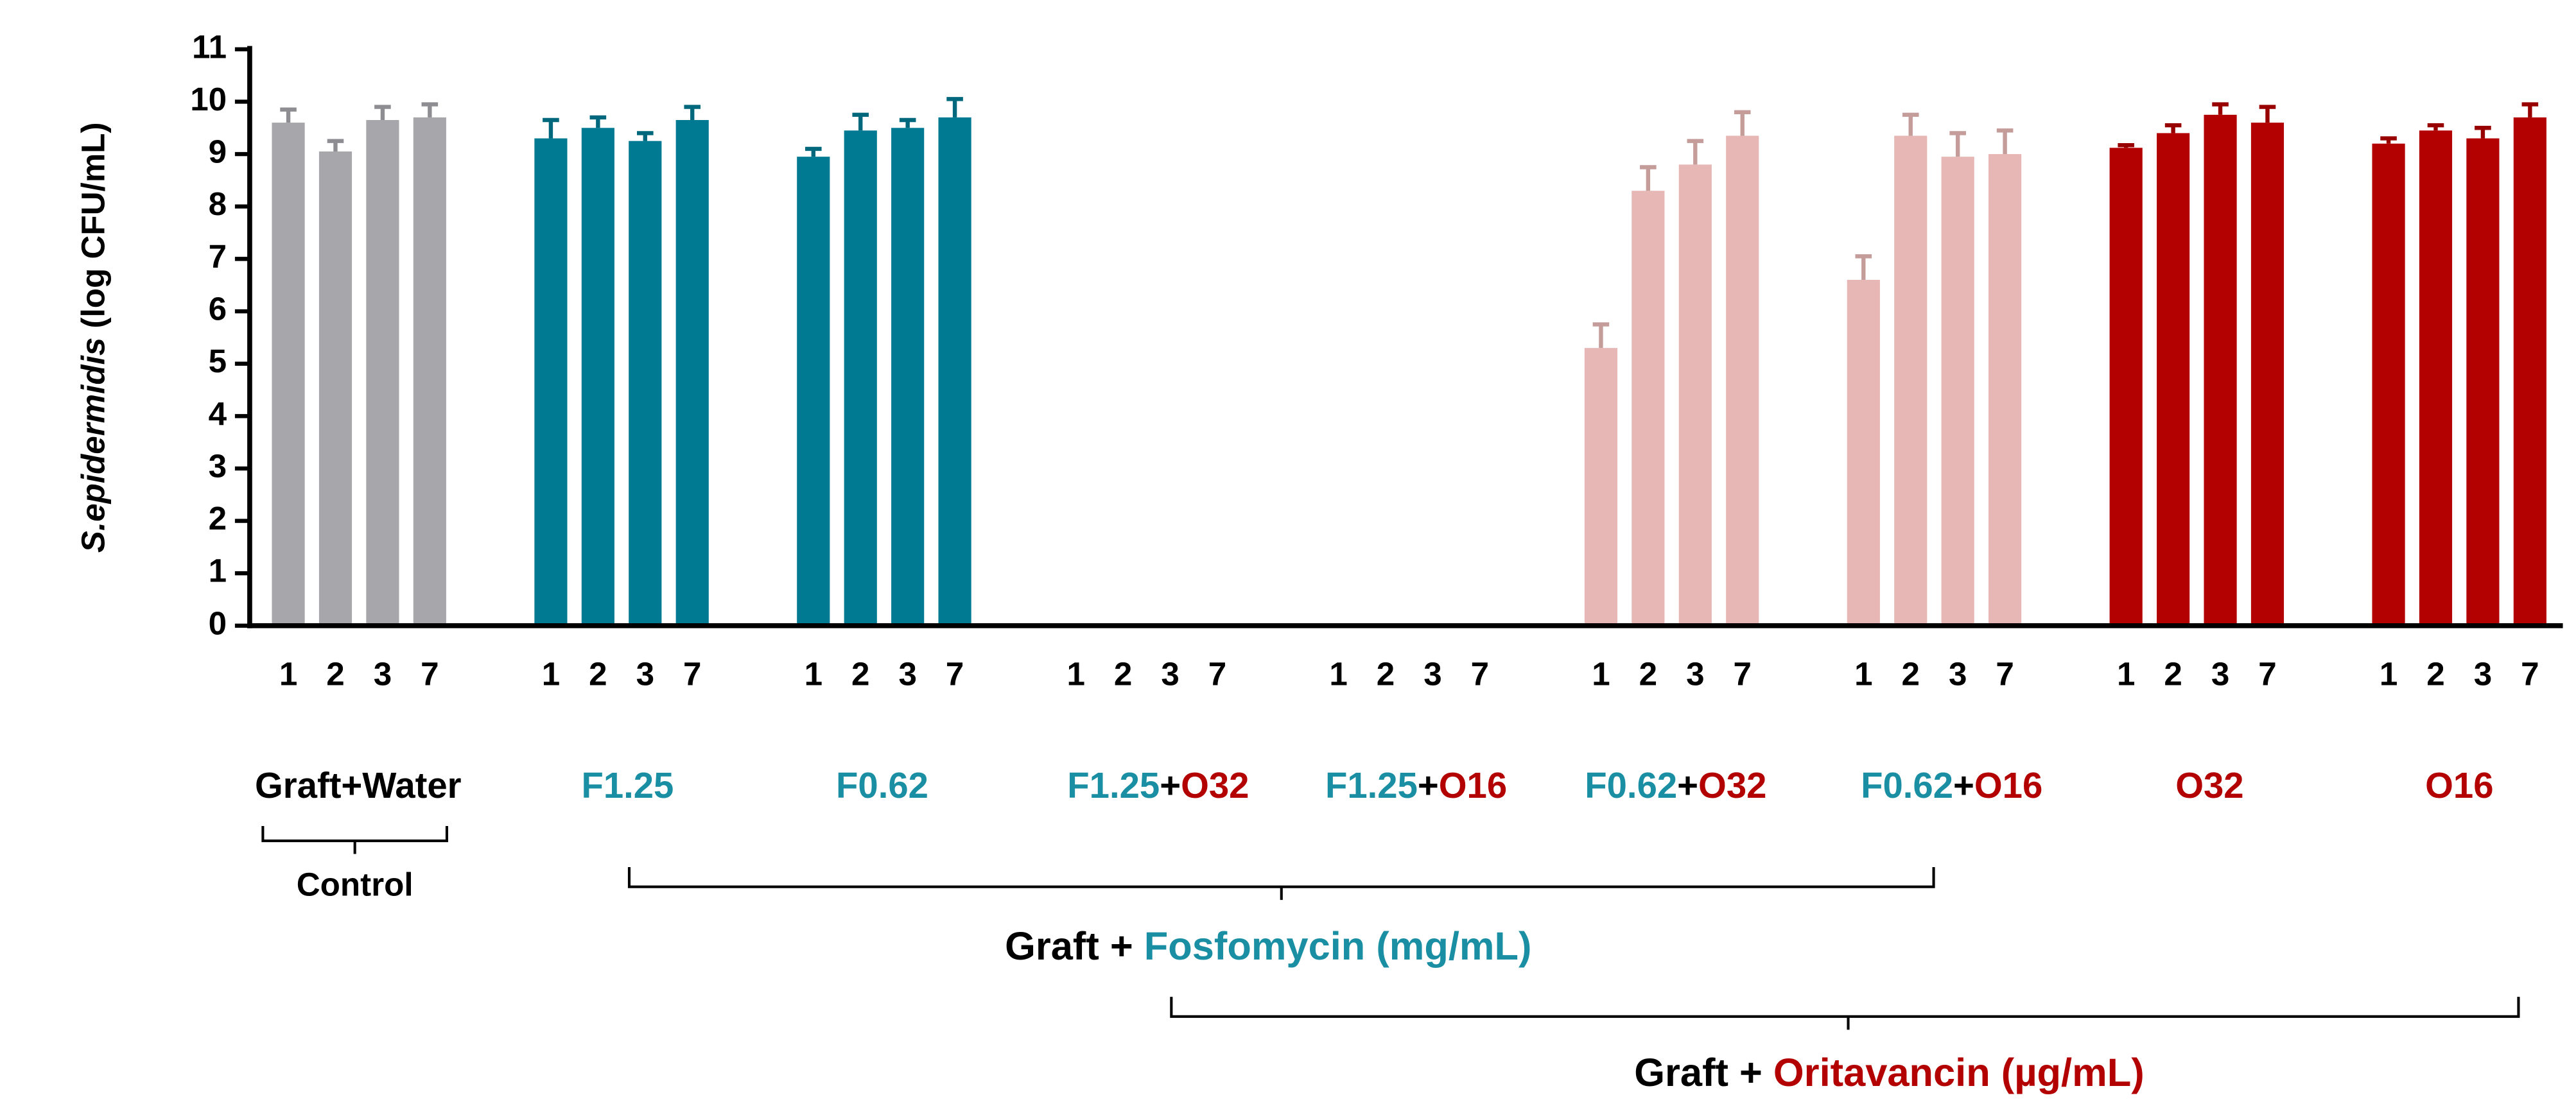  I want to click on group-label-part: O32, so click(1732, 785).